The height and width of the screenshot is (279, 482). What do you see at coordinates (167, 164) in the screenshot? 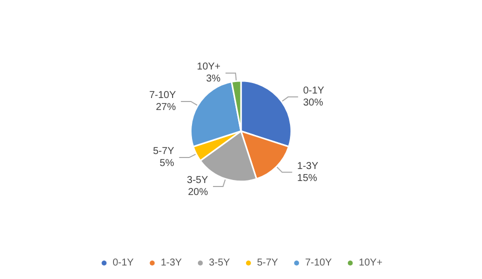
I see `data-label: 5%` at bounding box center [167, 164].